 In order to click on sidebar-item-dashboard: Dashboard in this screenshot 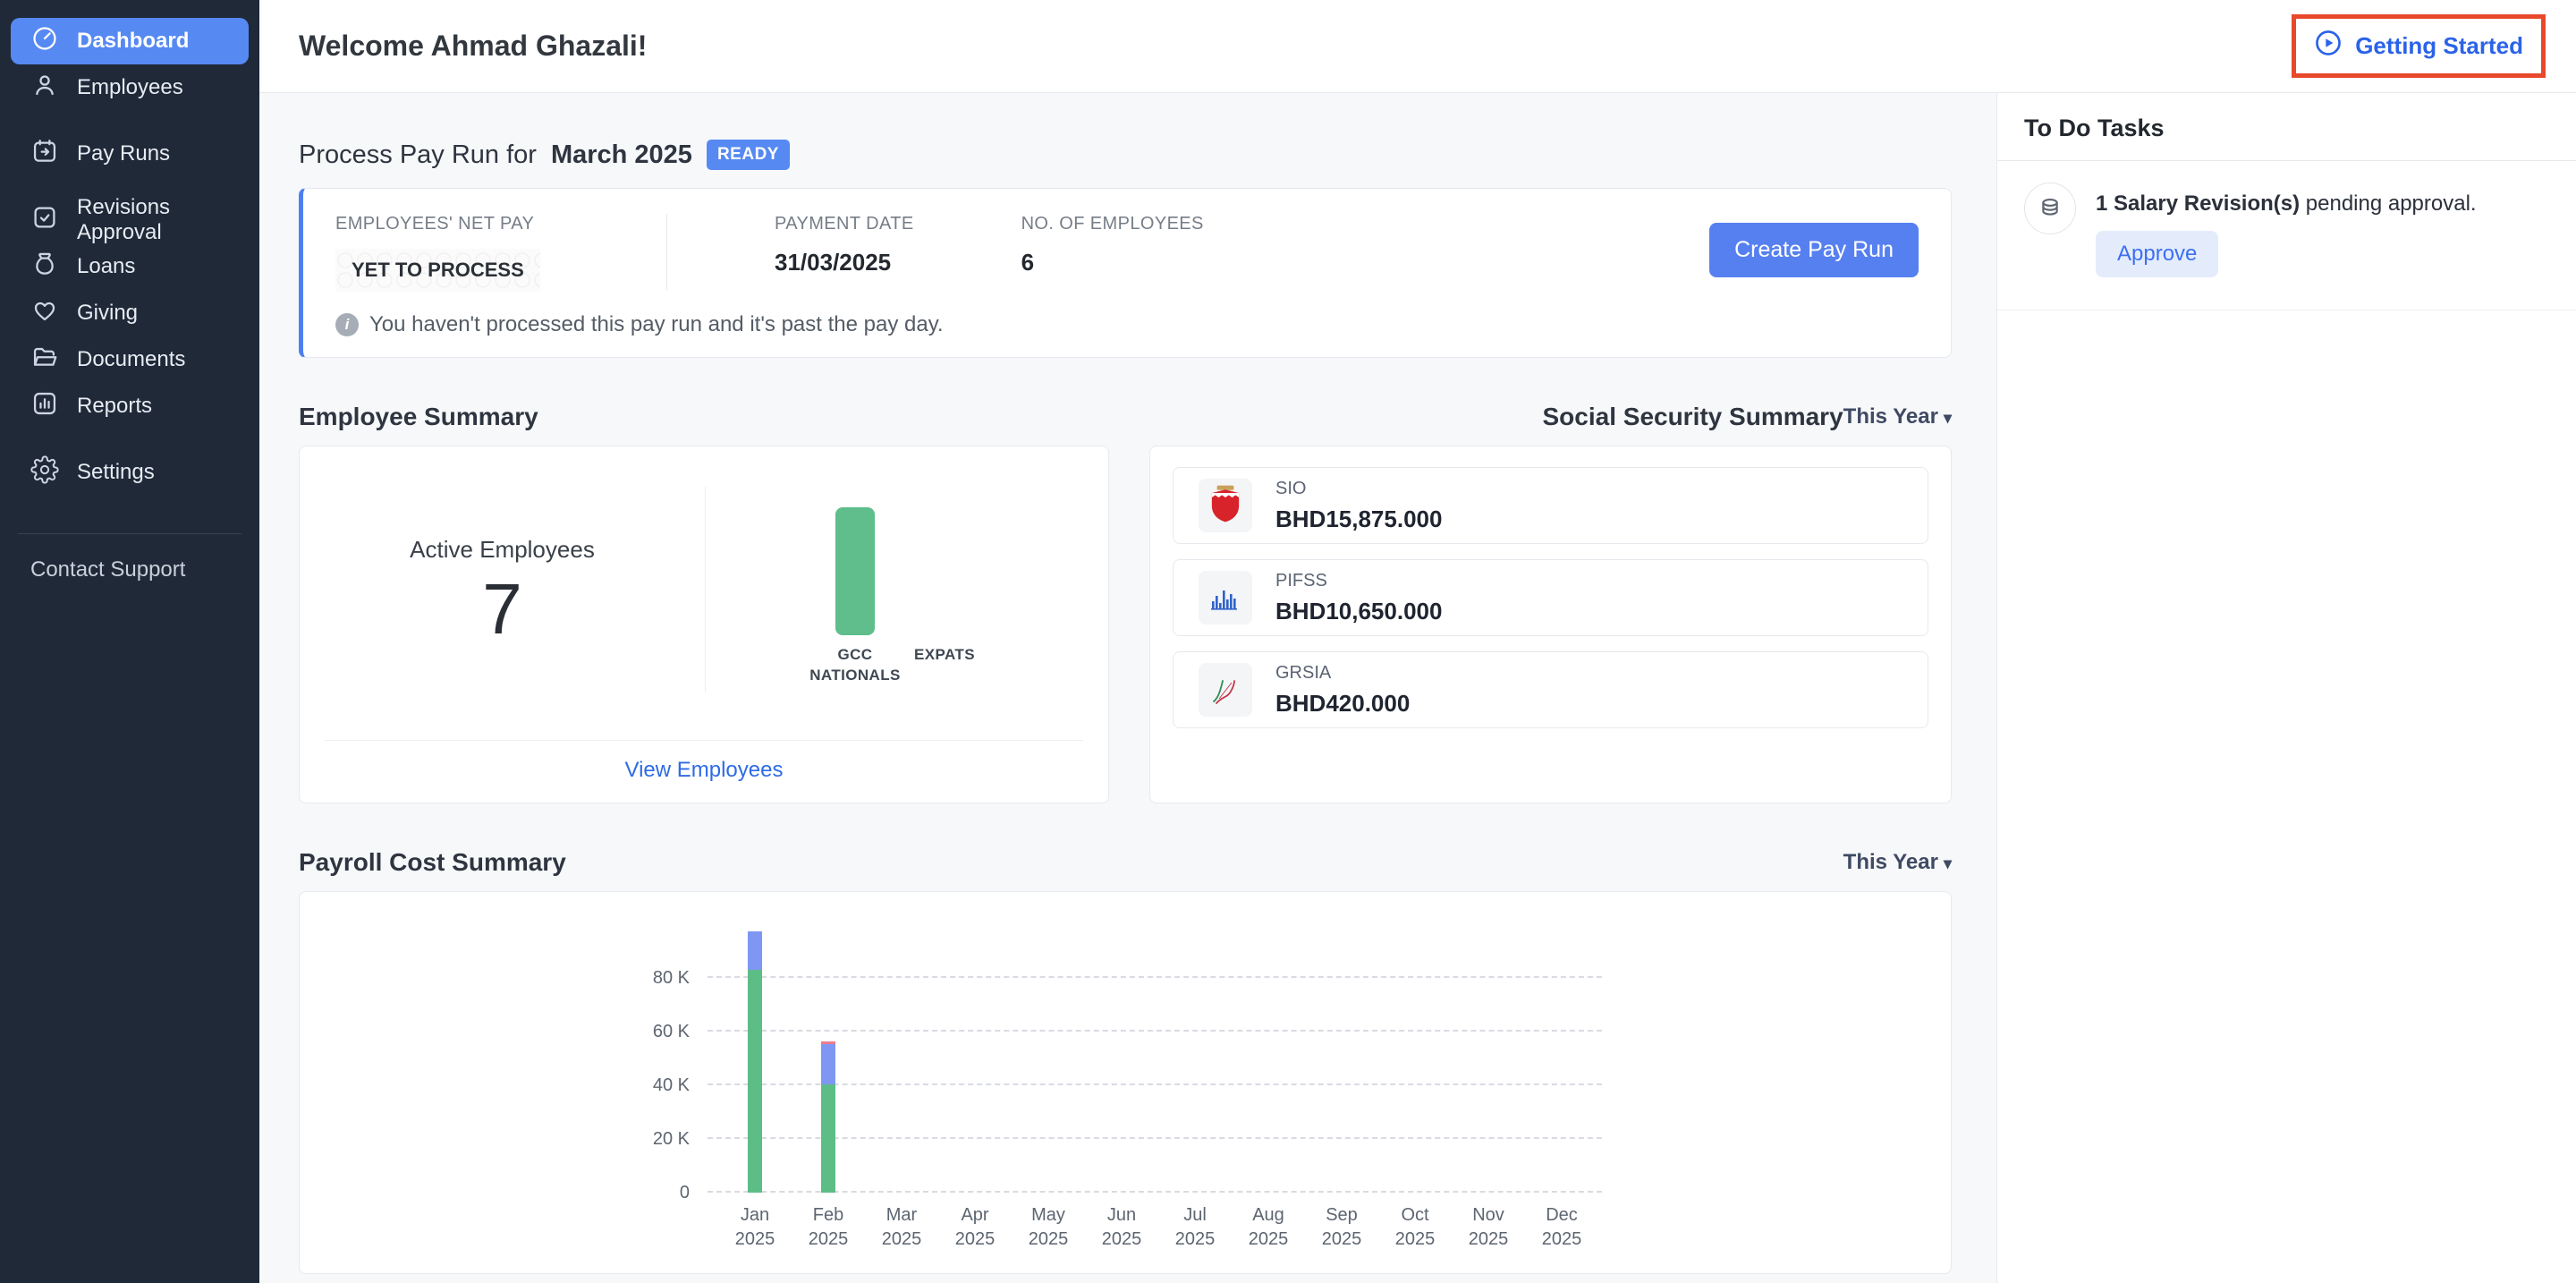, I will do `click(130, 41)`.